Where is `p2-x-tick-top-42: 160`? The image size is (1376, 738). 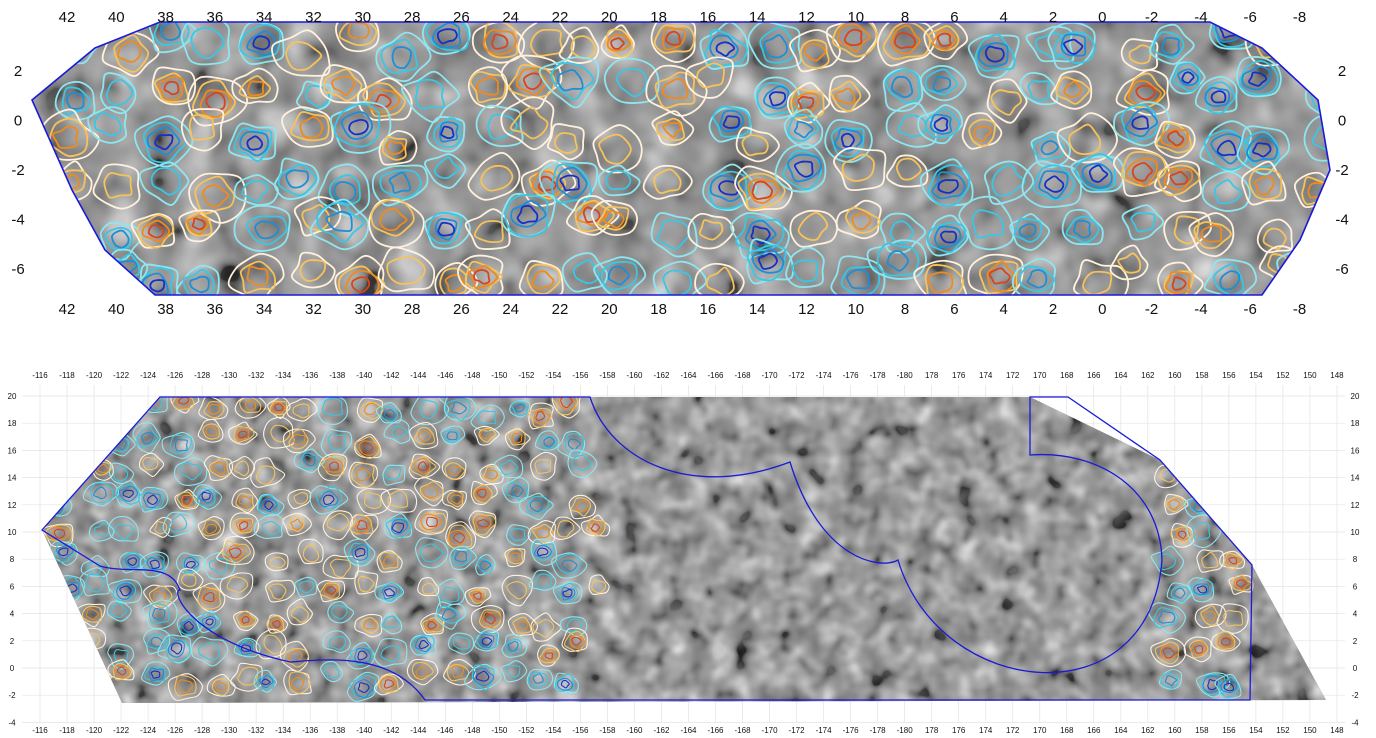
p2-x-tick-top-42: 160 is located at coordinates (1175, 375).